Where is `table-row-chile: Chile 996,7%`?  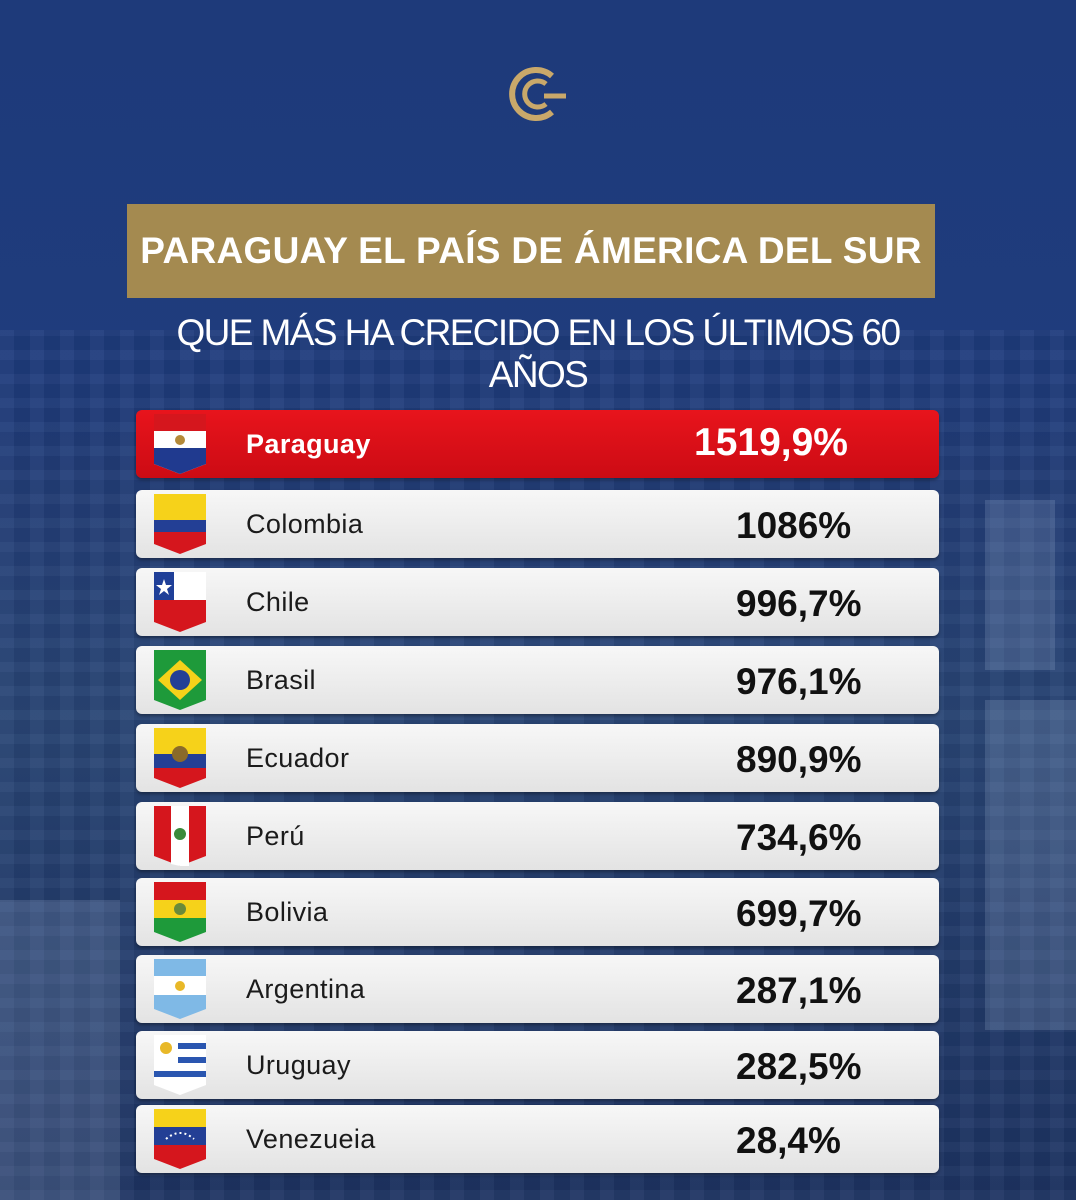 table-row-chile: Chile 996,7% is located at coordinates (537, 602).